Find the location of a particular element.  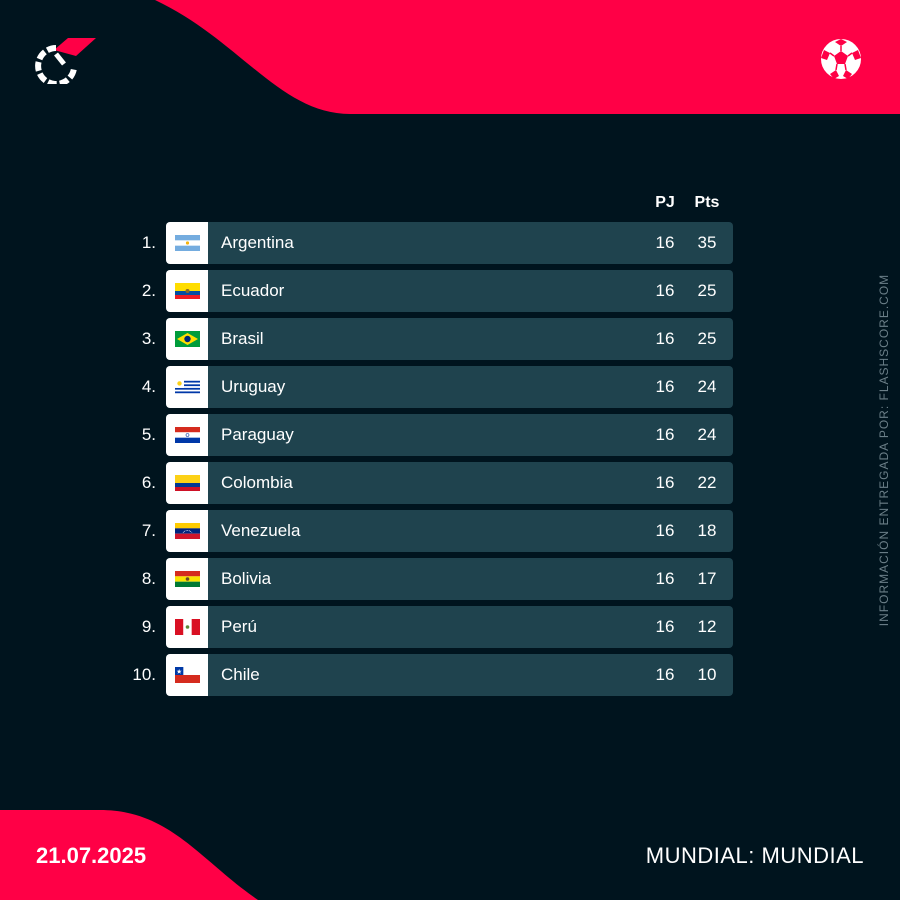

peru-flag-icon is located at coordinates (187, 627).